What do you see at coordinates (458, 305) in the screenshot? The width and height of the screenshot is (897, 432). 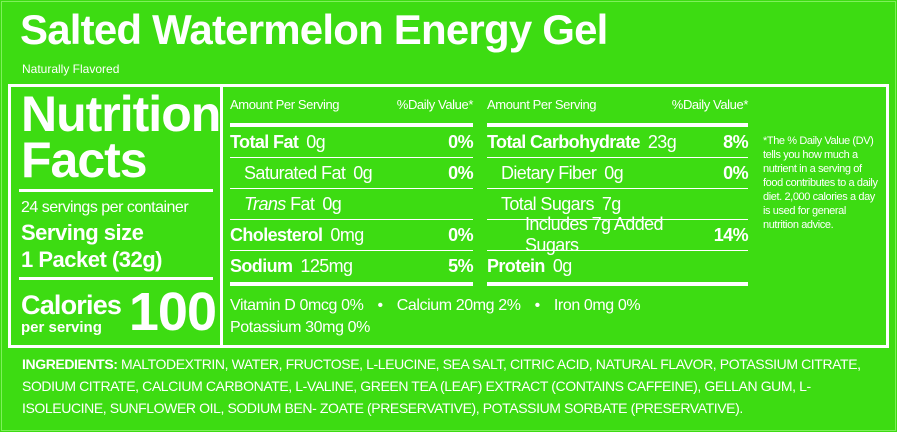 I see `micronutrient: Calcium 20mg 2%` at bounding box center [458, 305].